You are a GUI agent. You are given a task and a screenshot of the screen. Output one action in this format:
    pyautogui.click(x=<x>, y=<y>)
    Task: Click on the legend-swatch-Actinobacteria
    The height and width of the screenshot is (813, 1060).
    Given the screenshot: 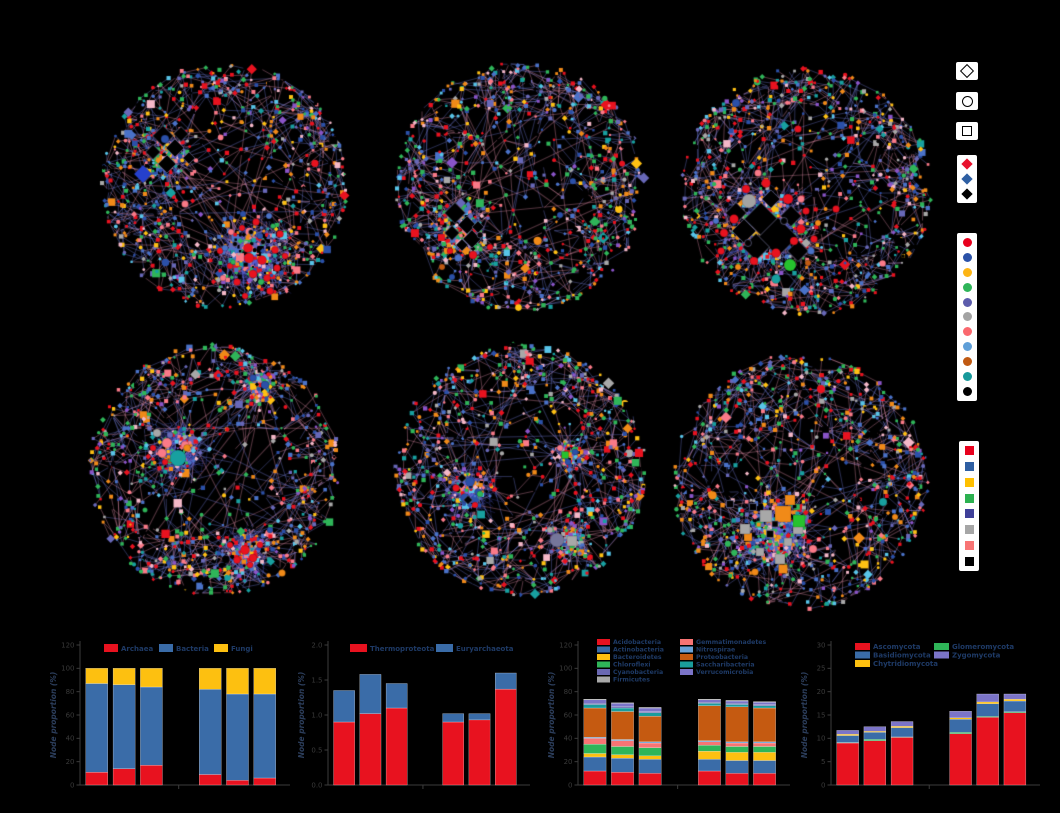 What is the action you would take?
    pyautogui.click(x=603, y=649)
    